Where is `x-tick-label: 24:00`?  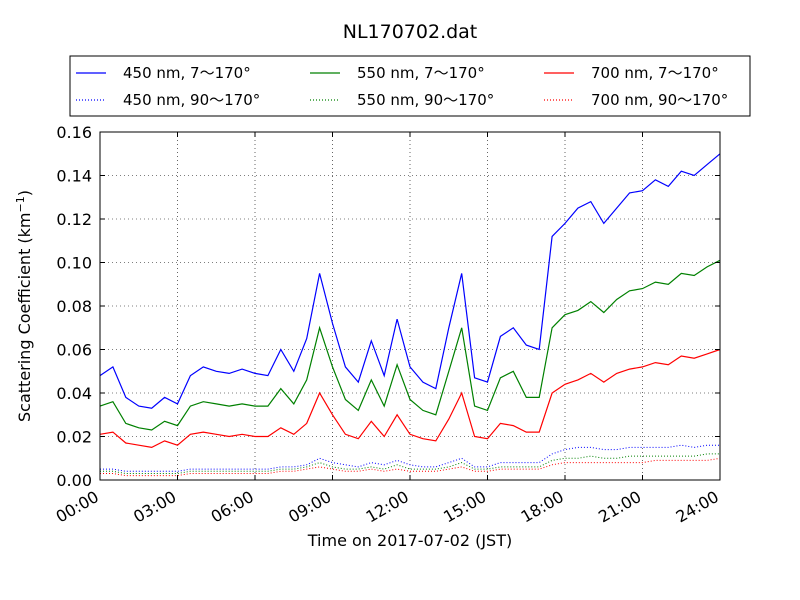 x-tick-label: 24:00 is located at coordinates (697, 507).